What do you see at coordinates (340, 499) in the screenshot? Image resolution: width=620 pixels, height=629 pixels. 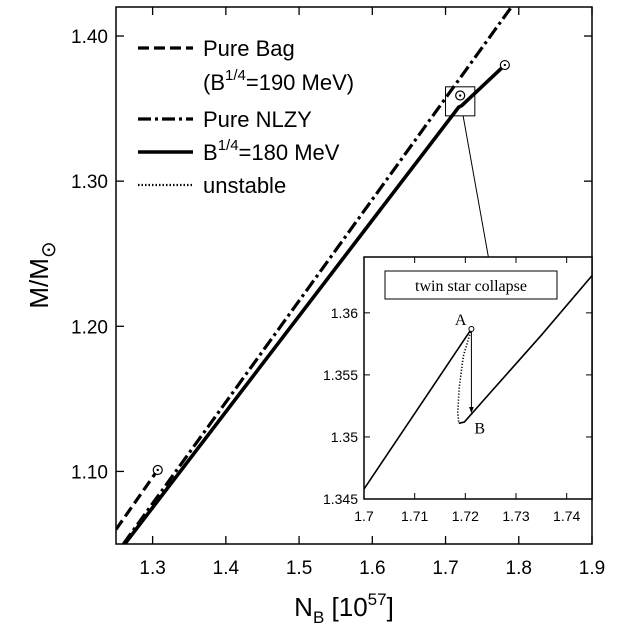 I see `inset-y-tick-label: 1.345` at bounding box center [340, 499].